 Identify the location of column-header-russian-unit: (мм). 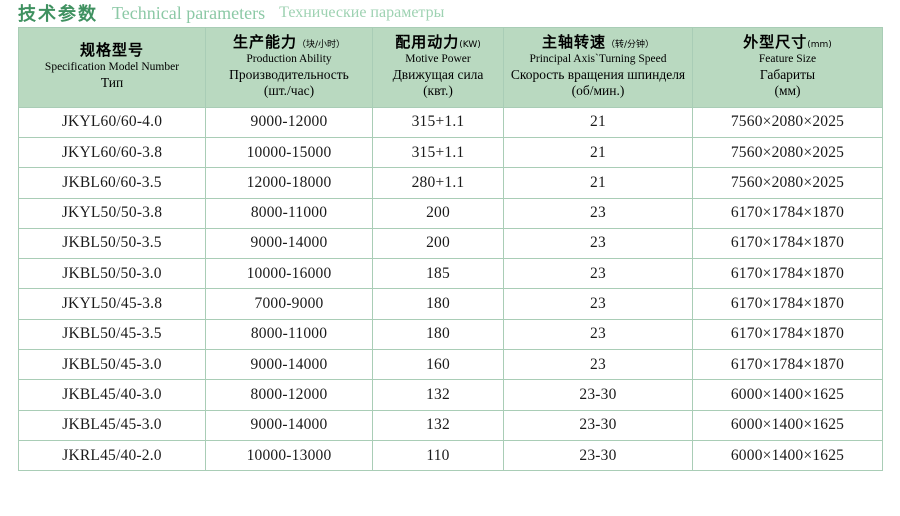
(787, 91).